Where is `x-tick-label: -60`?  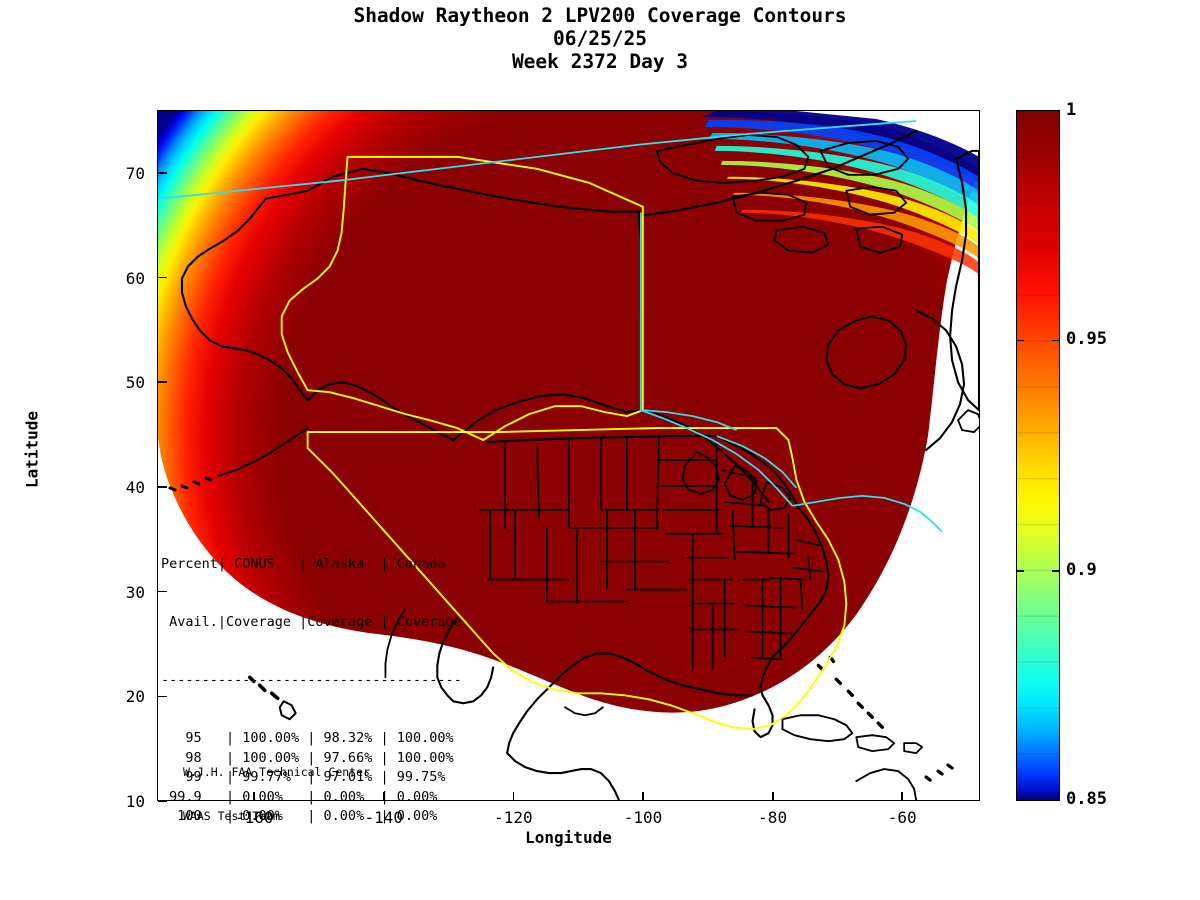 x-tick-label: -60 is located at coordinates (902, 817).